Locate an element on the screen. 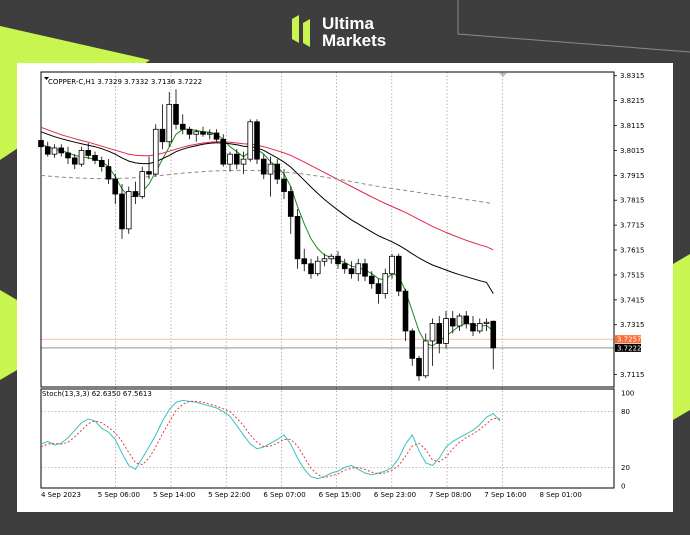  stochastic-axis-label: 100 is located at coordinates (627, 394).